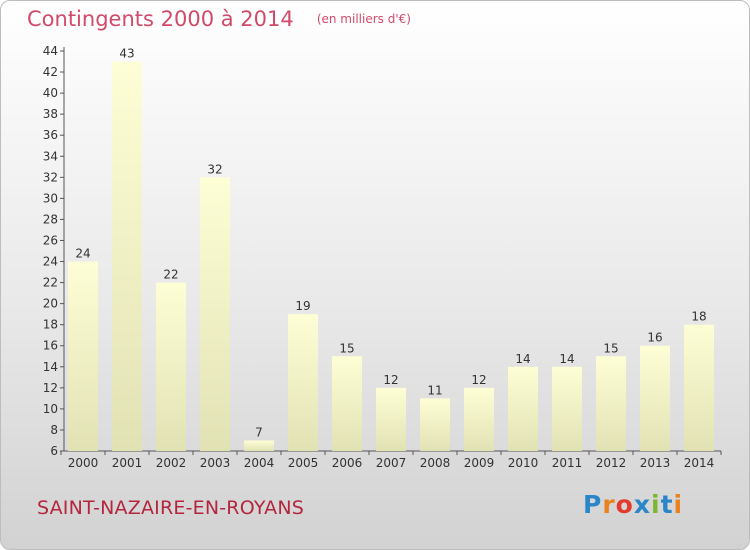 This screenshot has height=550, width=750. I want to click on bar-2005, so click(303, 382).